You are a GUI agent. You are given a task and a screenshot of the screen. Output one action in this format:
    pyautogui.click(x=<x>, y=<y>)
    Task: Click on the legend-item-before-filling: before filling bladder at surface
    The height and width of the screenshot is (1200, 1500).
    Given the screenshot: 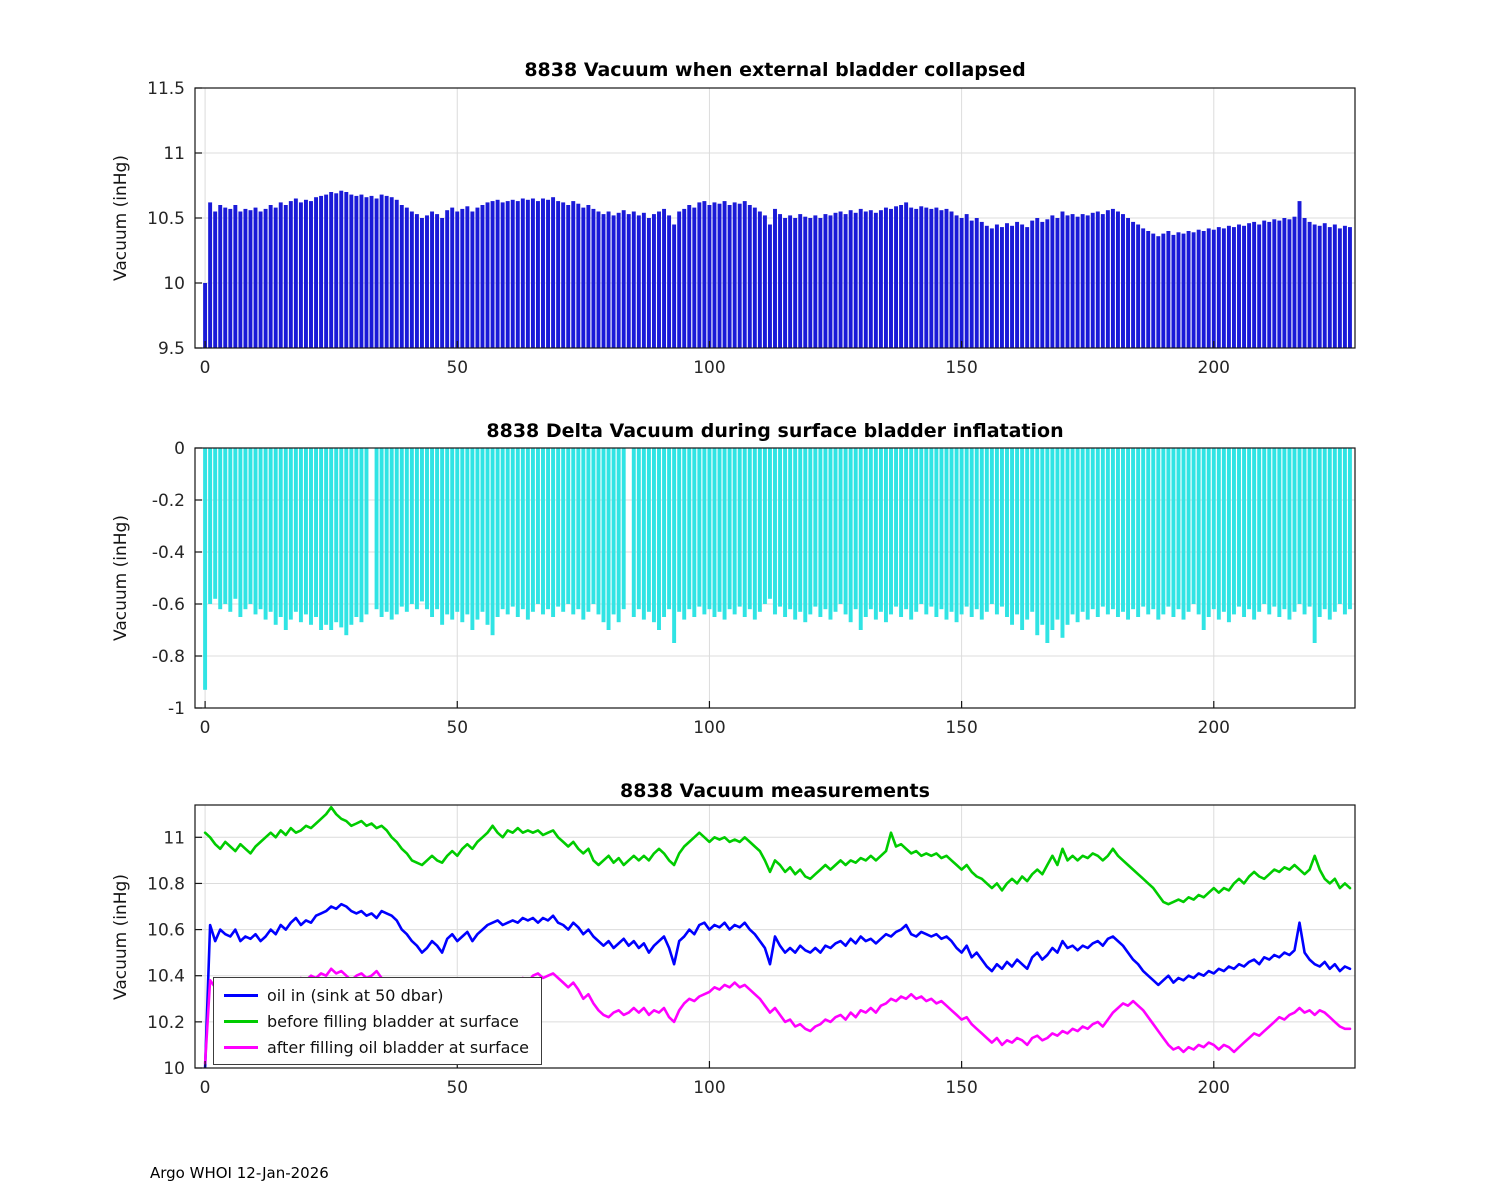 What is the action you would take?
    pyautogui.click(x=376, y=1021)
    